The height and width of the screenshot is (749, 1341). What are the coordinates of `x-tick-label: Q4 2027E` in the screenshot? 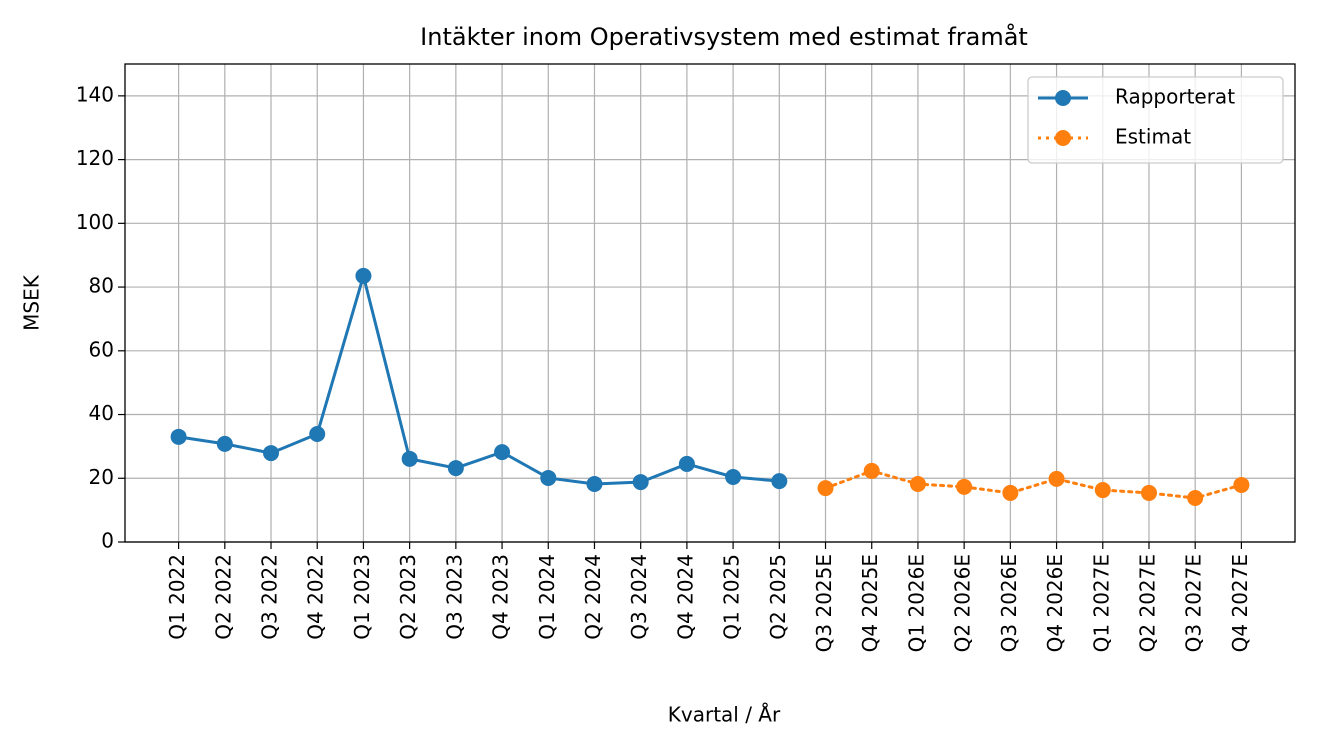 It's located at (1240, 603).